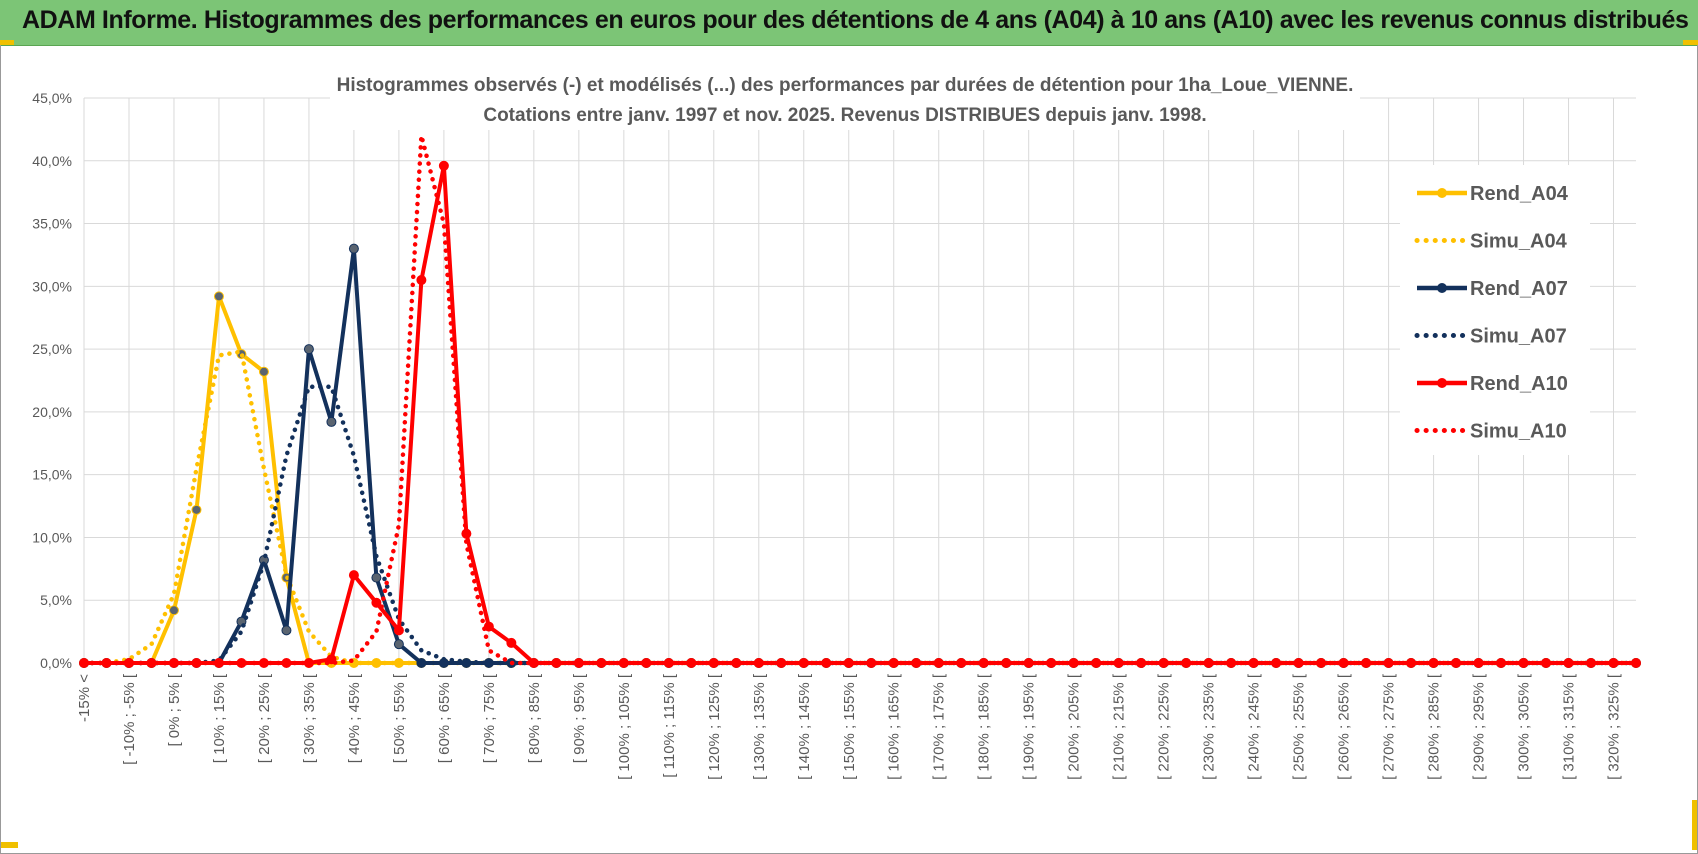  I want to click on y-tick-label: 15,0%, so click(52, 475).